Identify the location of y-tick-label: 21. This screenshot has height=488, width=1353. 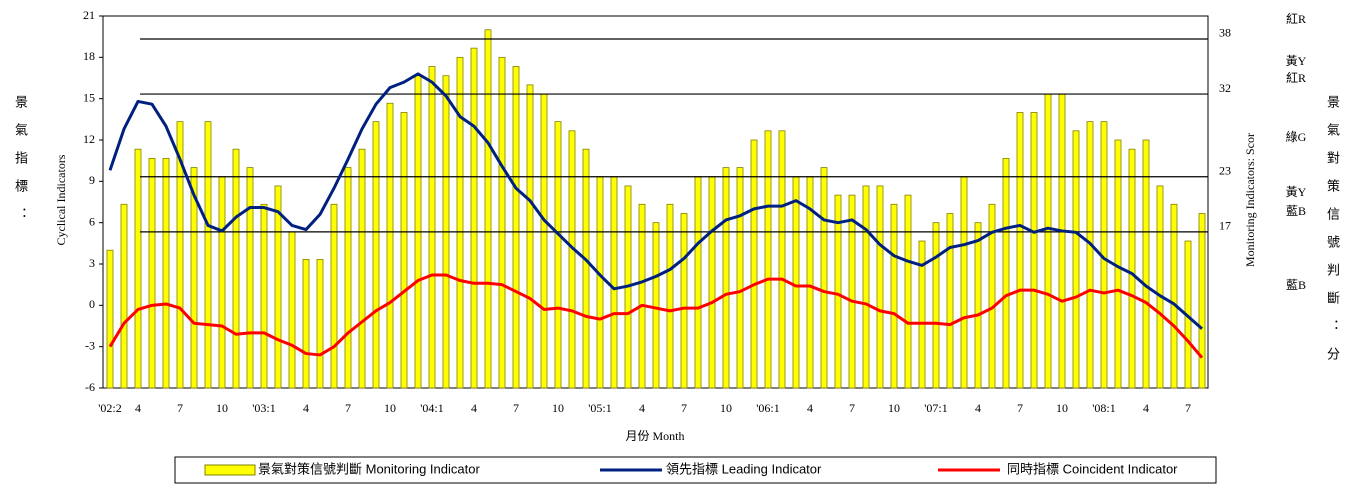
(89, 15).